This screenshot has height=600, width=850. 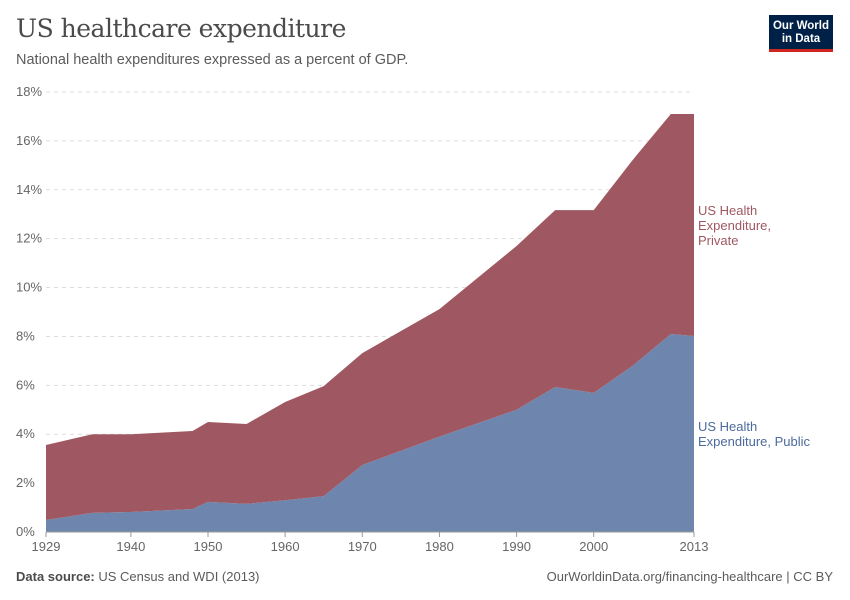 I want to click on x-tick-label: 1940, so click(x=130, y=546).